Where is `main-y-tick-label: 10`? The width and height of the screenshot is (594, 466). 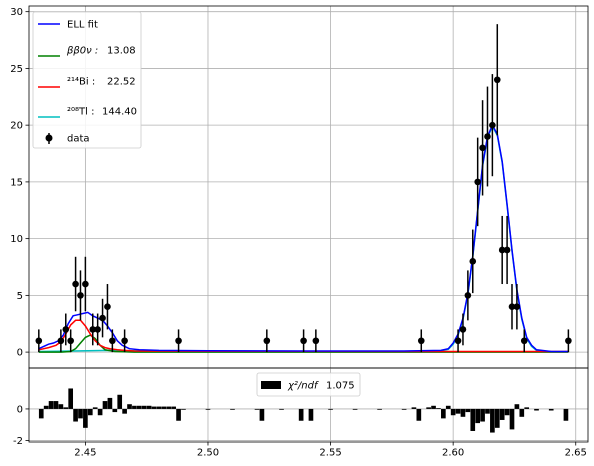 main-y-tick-label: 10 is located at coordinates (16, 239).